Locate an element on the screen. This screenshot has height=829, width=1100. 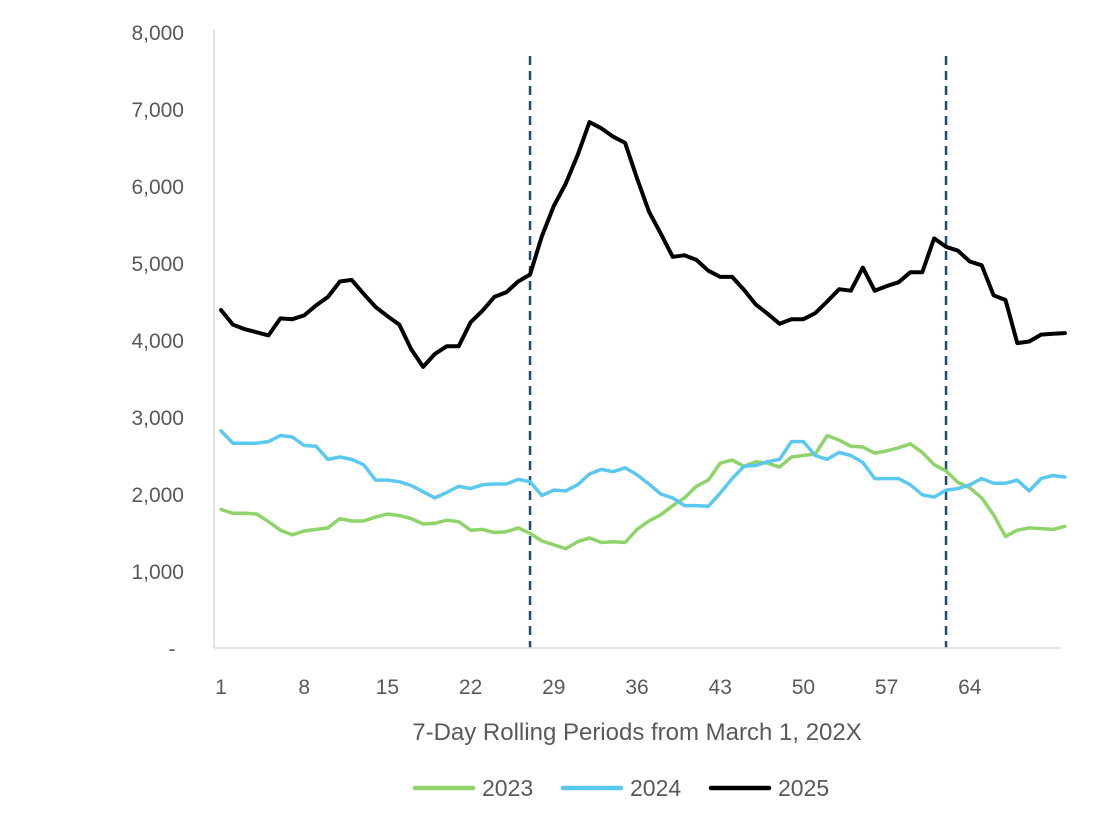
y-tick-label: 5,000 is located at coordinates (157, 264).